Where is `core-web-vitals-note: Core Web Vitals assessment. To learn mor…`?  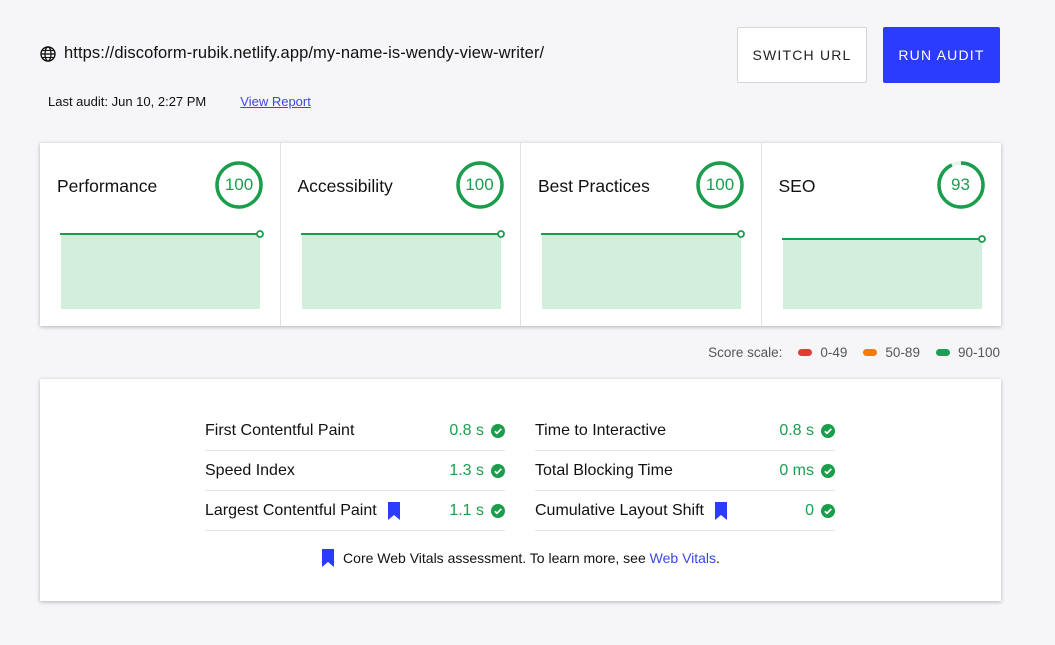
core-web-vitals-note: Core Web Vitals assessment. To learn mor… is located at coordinates (520, 558).